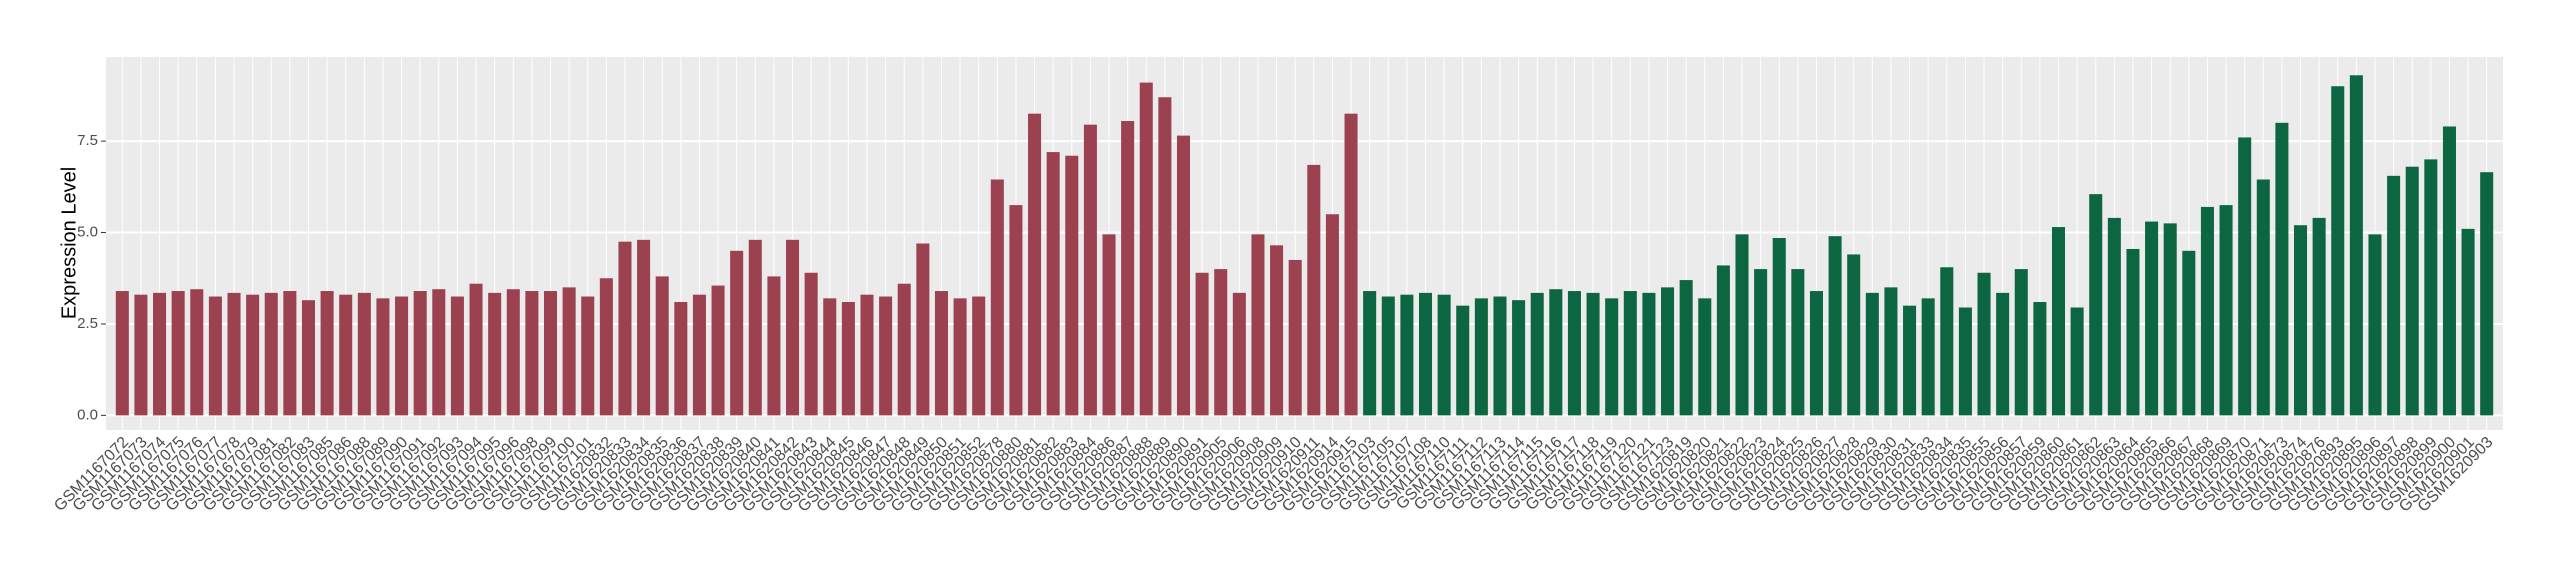 The image size is (2560, 580). Describe the element at coordinates (87, 140) in the screenshot. I see `y-tick-label: 7.5` at that location.